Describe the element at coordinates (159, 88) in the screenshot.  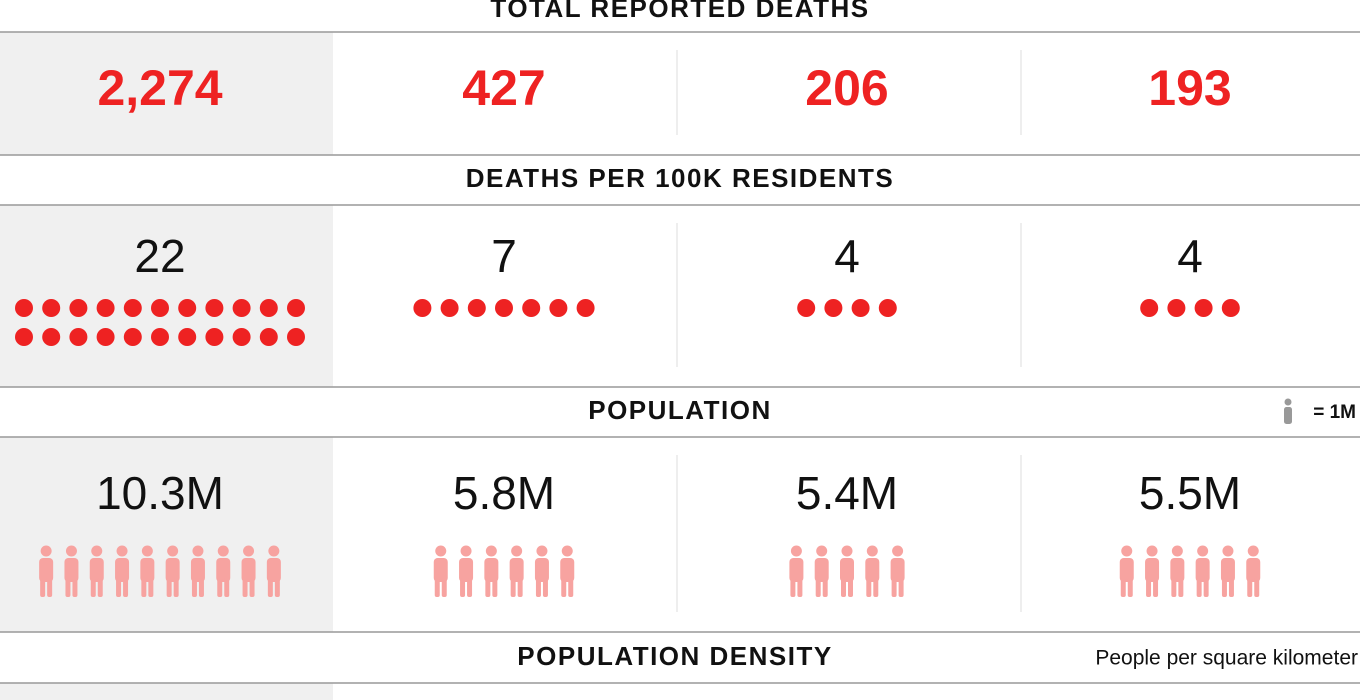
I see `death-total: 2,274` at that location.